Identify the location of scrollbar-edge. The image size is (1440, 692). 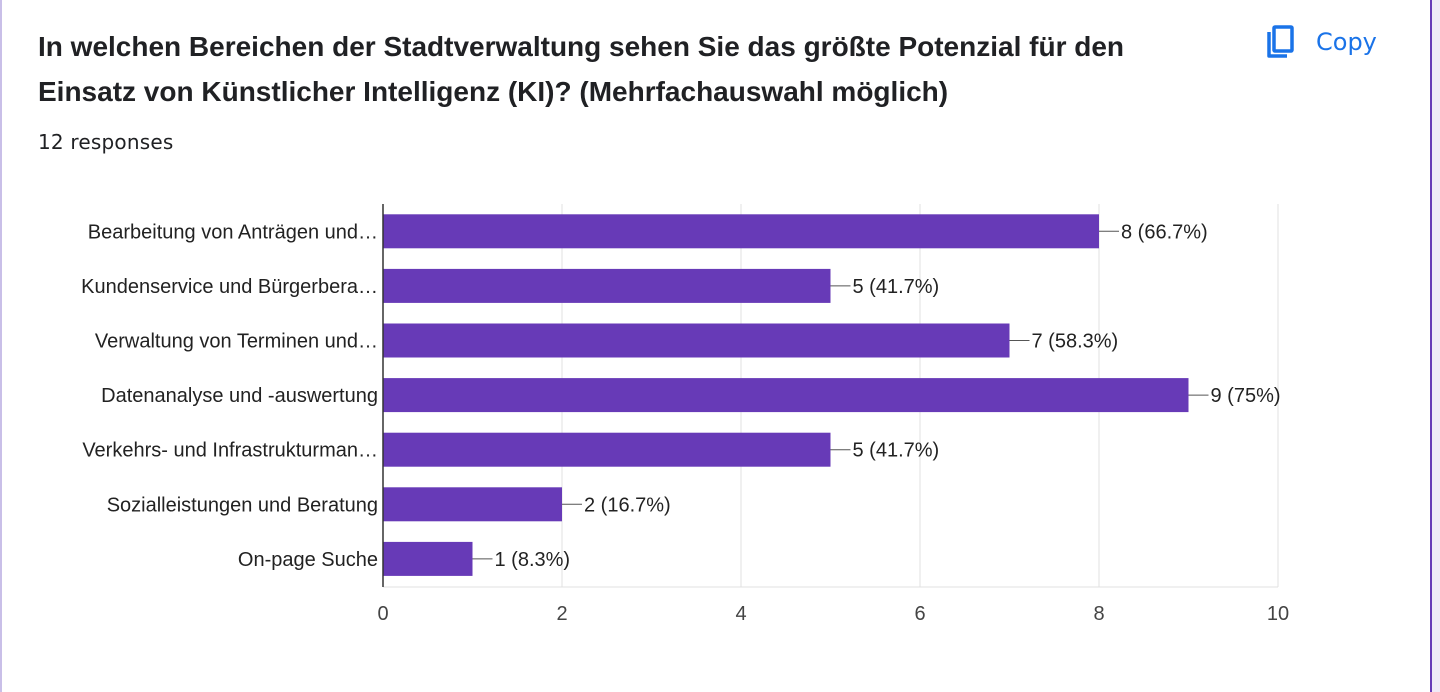
(1435, 346).